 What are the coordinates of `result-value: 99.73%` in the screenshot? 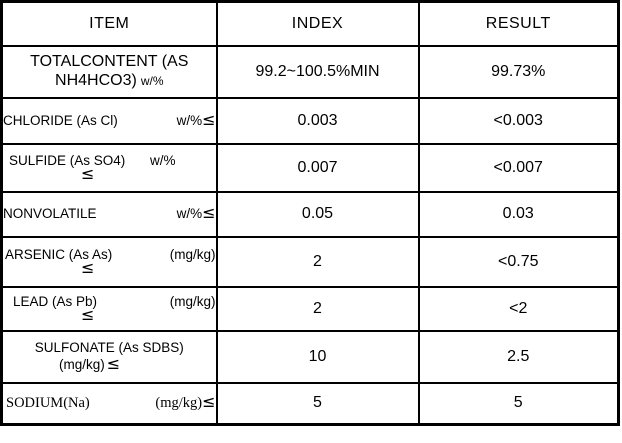 It's located at (518, 71).